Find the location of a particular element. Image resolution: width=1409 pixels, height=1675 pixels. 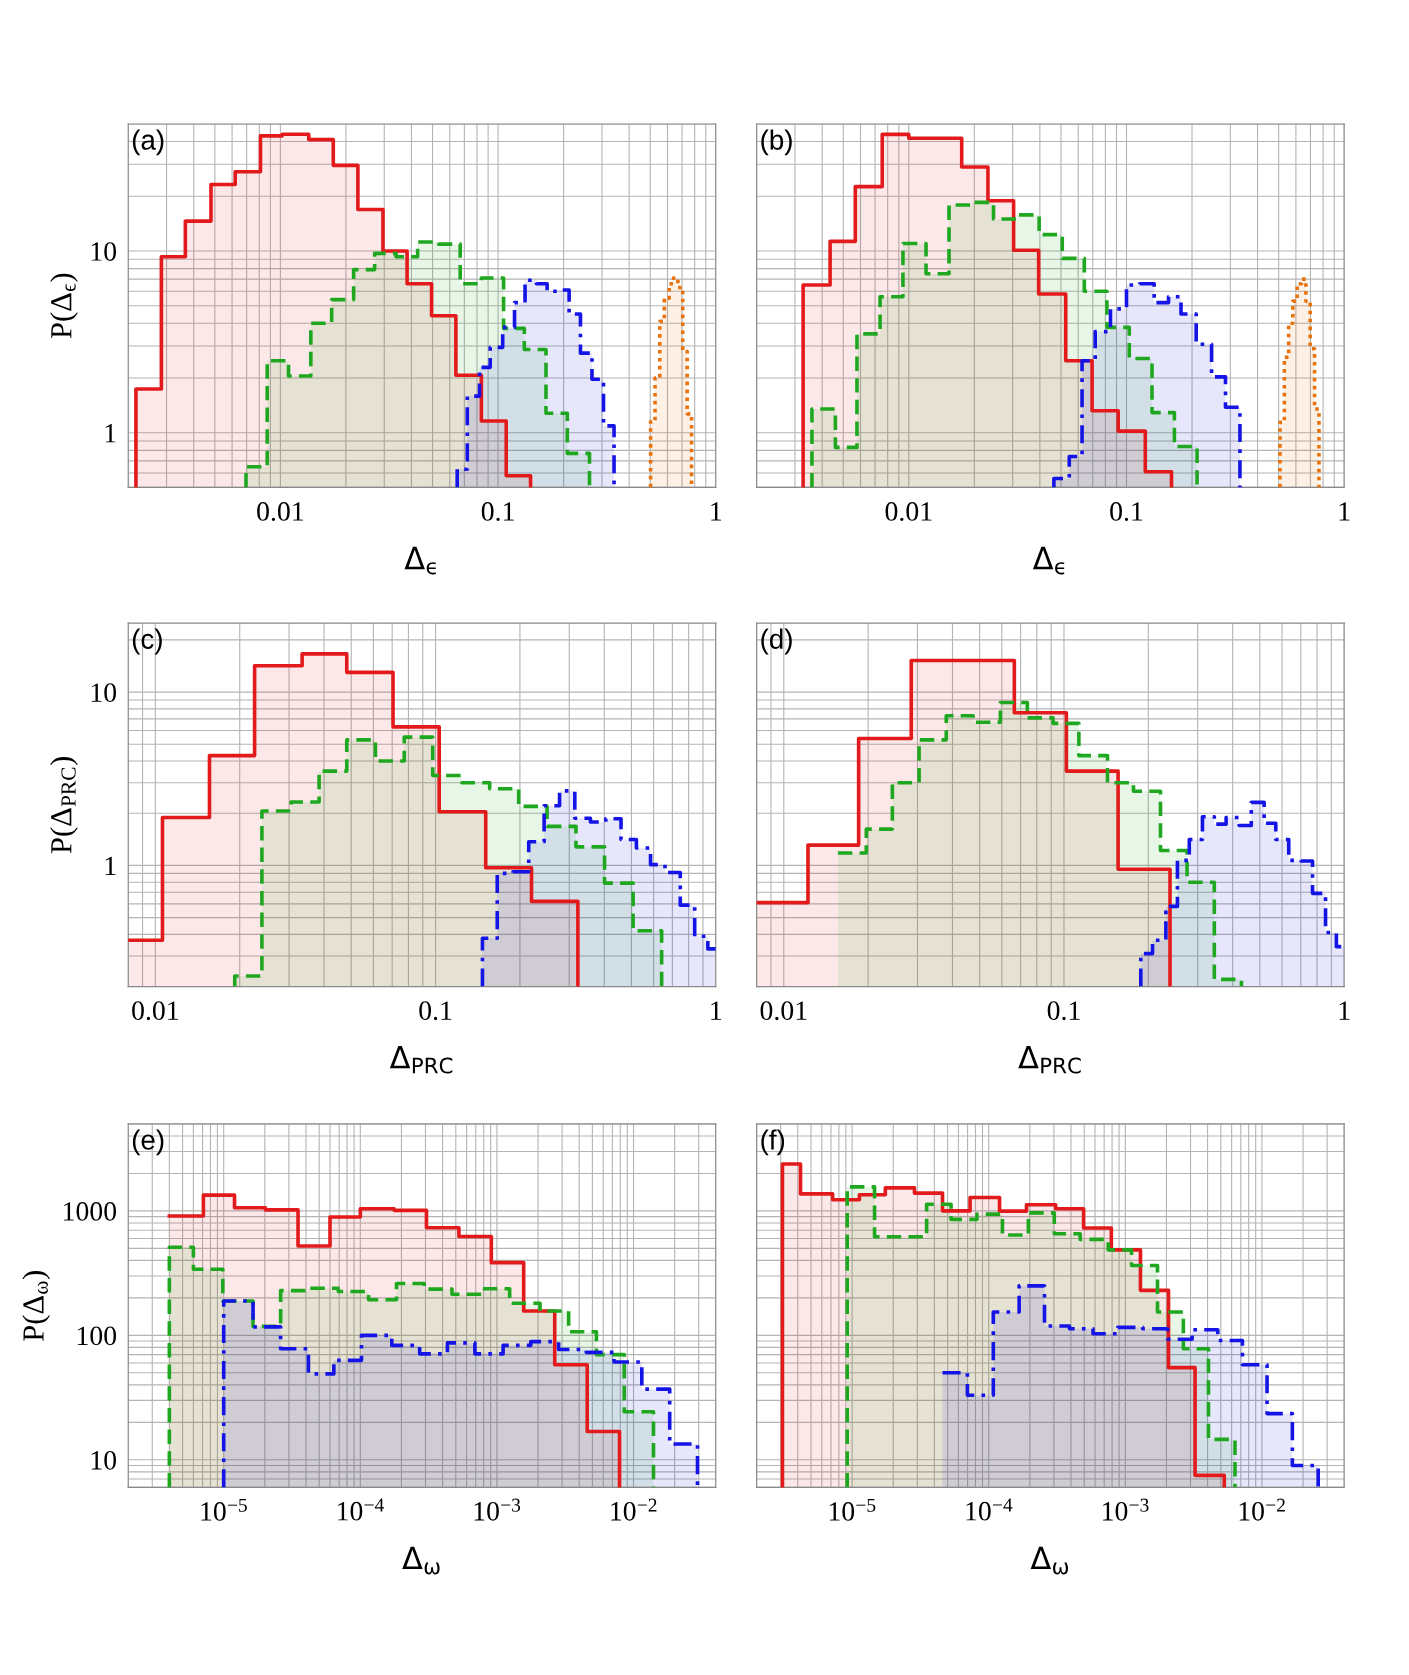

y-tick-label: 1000 is located at coordinates (90, 1211).